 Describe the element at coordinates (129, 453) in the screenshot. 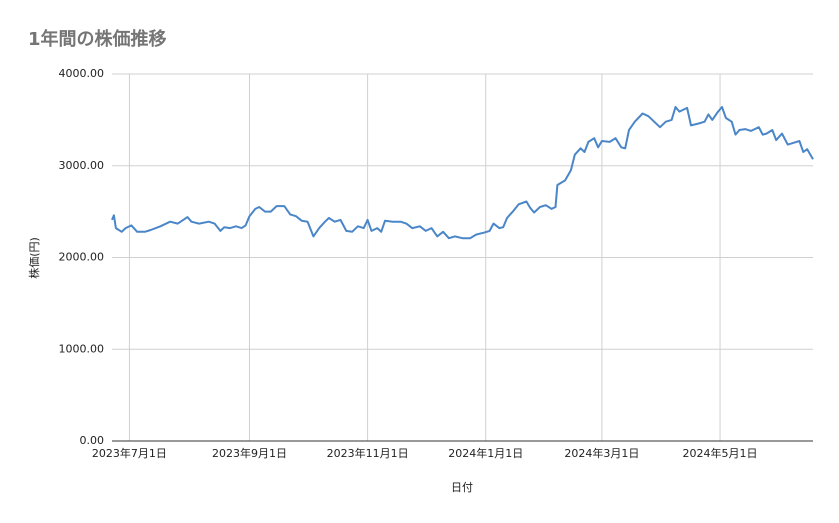

I see `x-tick-label: 2023年7月1日` at that location.